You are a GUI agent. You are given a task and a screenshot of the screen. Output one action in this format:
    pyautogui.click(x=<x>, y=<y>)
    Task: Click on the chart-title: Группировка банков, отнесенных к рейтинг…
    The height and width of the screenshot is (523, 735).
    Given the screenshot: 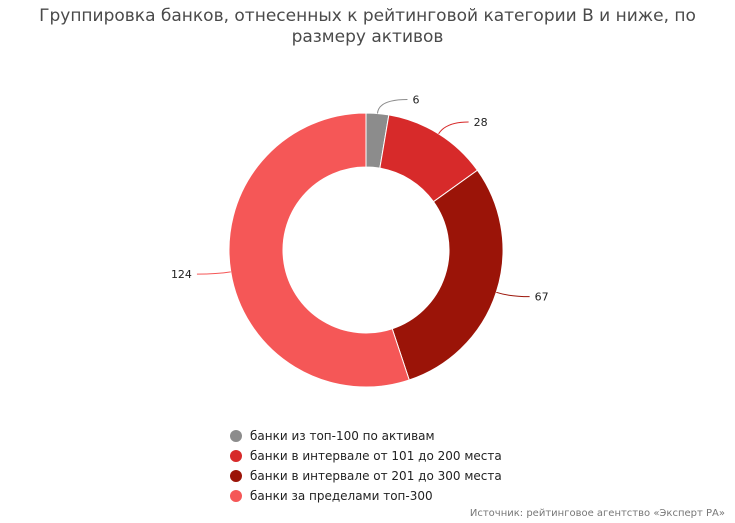 What is the action you would take?
    pyautogui.click(x=367, y=26)
    